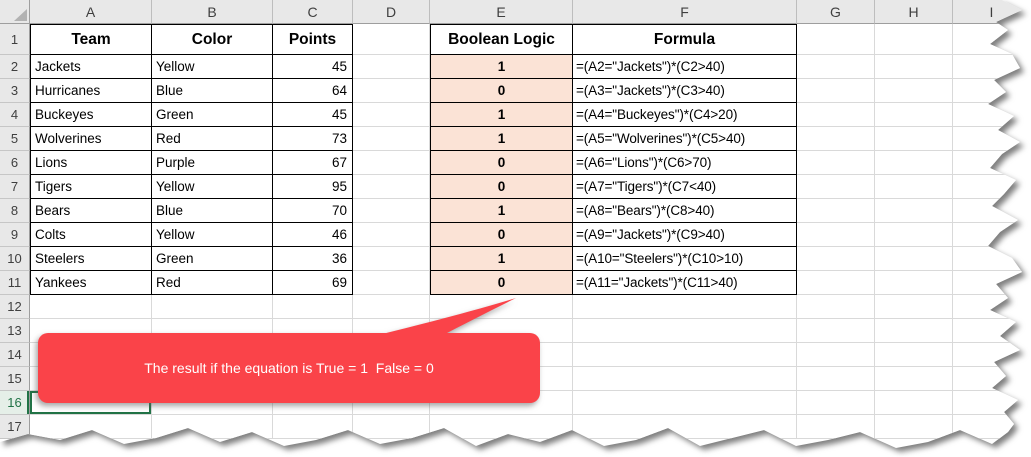 Image resolution: width=1031 pixels, height=457 pixels. What do you see at coordinates (391, 91) in the screenshot?
I see `cell-D3` at bounding box center [391, 91].